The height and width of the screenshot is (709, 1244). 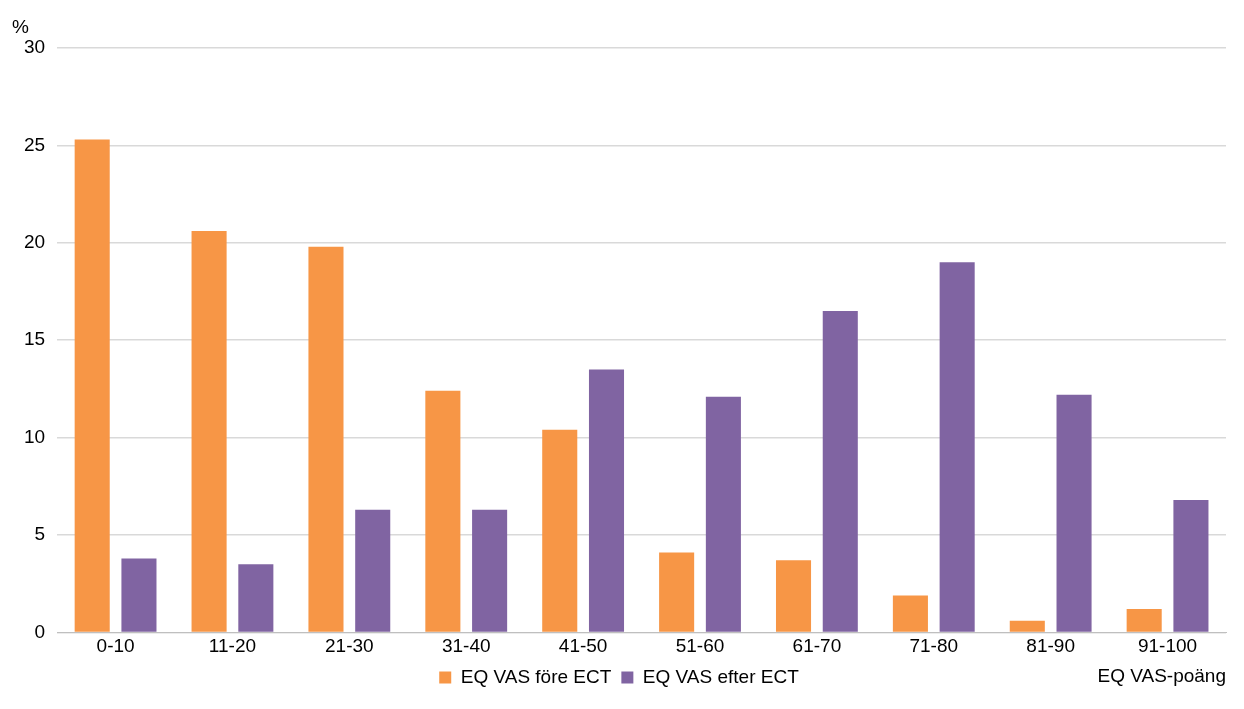 What do you see at coordinates (349, 646) in the screenshot?
I see `x-tick-label: 21-30` at bounding box center [349, 646].